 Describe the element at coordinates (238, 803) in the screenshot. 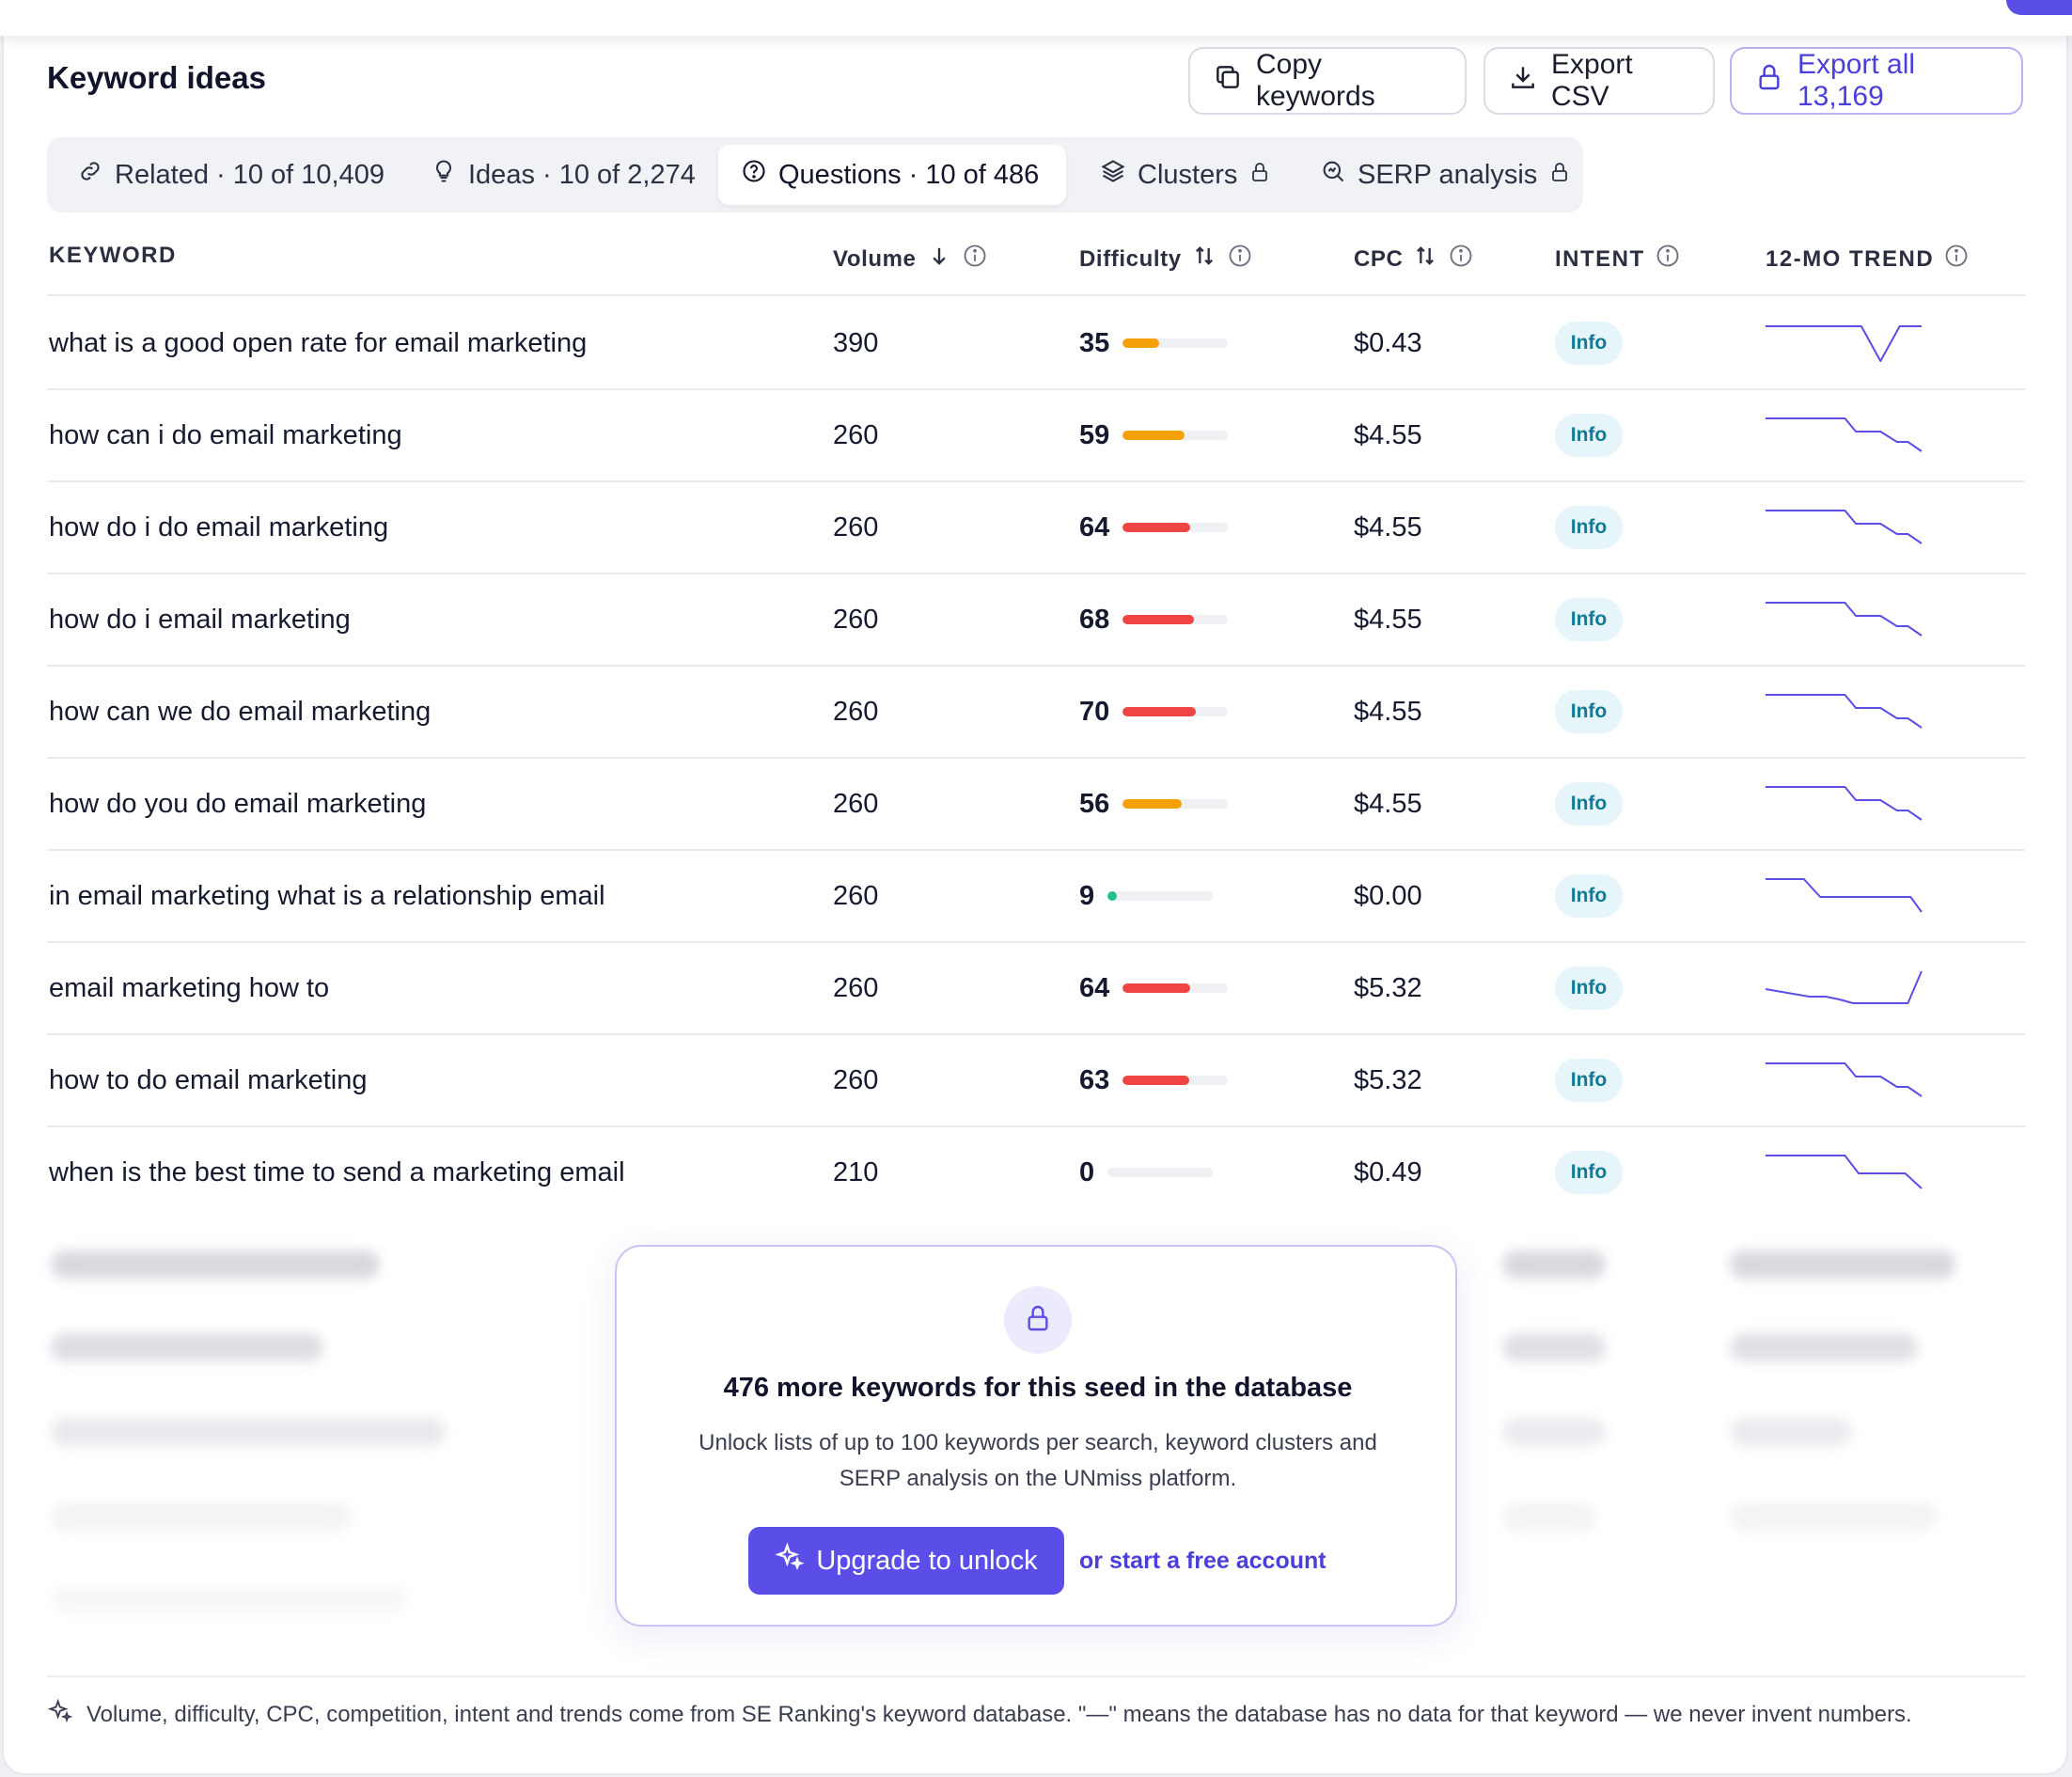

I see `keyword-cell: how do you do email marketing` at that location.